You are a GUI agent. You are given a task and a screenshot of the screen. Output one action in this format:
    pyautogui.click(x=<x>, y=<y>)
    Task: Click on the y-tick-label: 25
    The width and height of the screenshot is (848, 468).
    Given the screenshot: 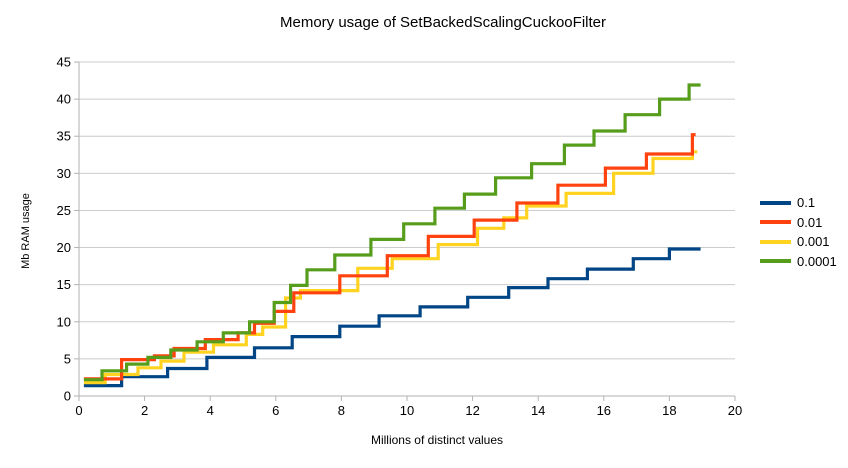 What is the action you would take?
    pyautogui.click(x=64, y=210)
    